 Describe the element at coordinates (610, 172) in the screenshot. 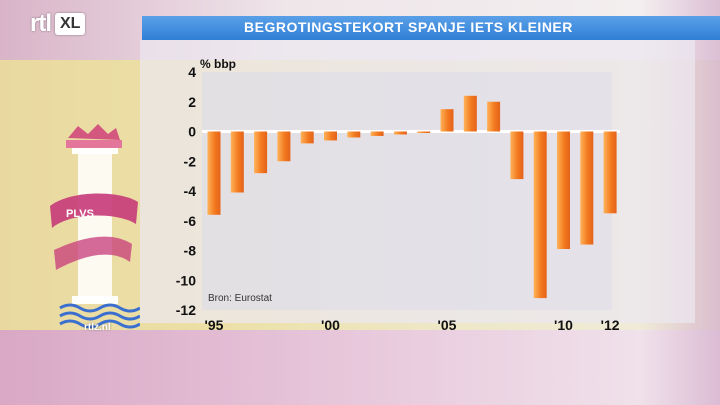

I see `bar-2012` at that location.